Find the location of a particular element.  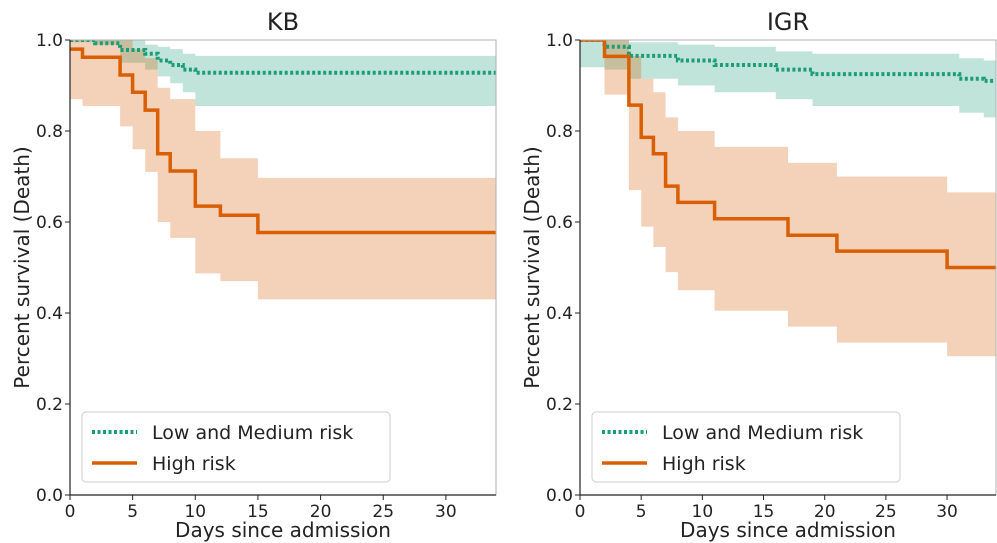

high-risk-curve is located at coordinates (283, 141).